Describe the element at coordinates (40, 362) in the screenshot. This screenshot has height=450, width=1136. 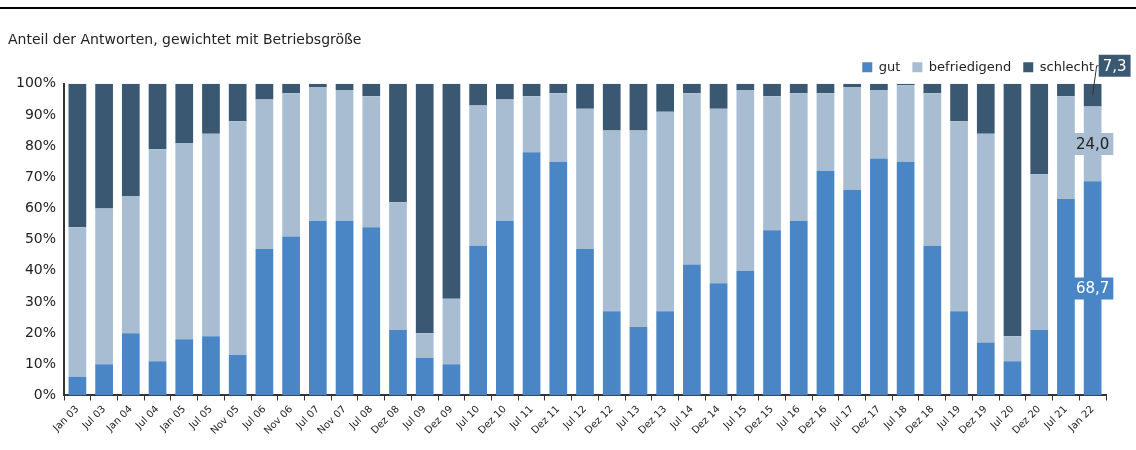
I see `y-tick-label: 10%` at that location.